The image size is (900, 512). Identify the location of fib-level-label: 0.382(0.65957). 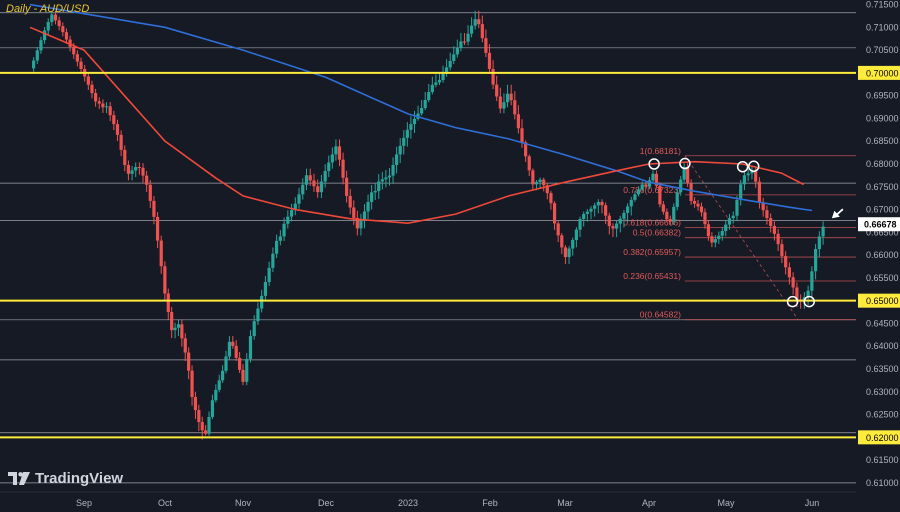
(652, 252).